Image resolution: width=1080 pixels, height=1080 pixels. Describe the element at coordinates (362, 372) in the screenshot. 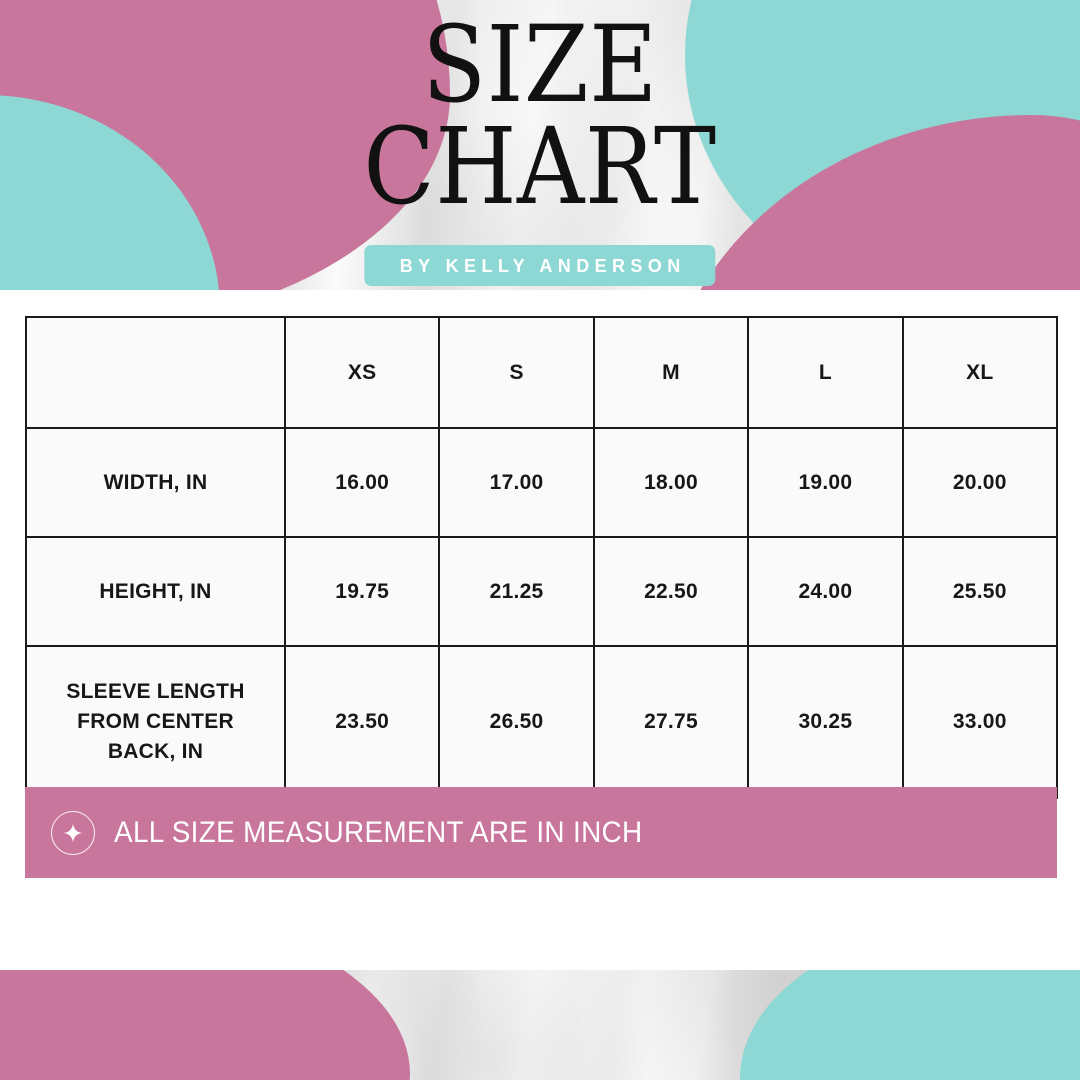

I see `table-header-xs: XS` at that location.